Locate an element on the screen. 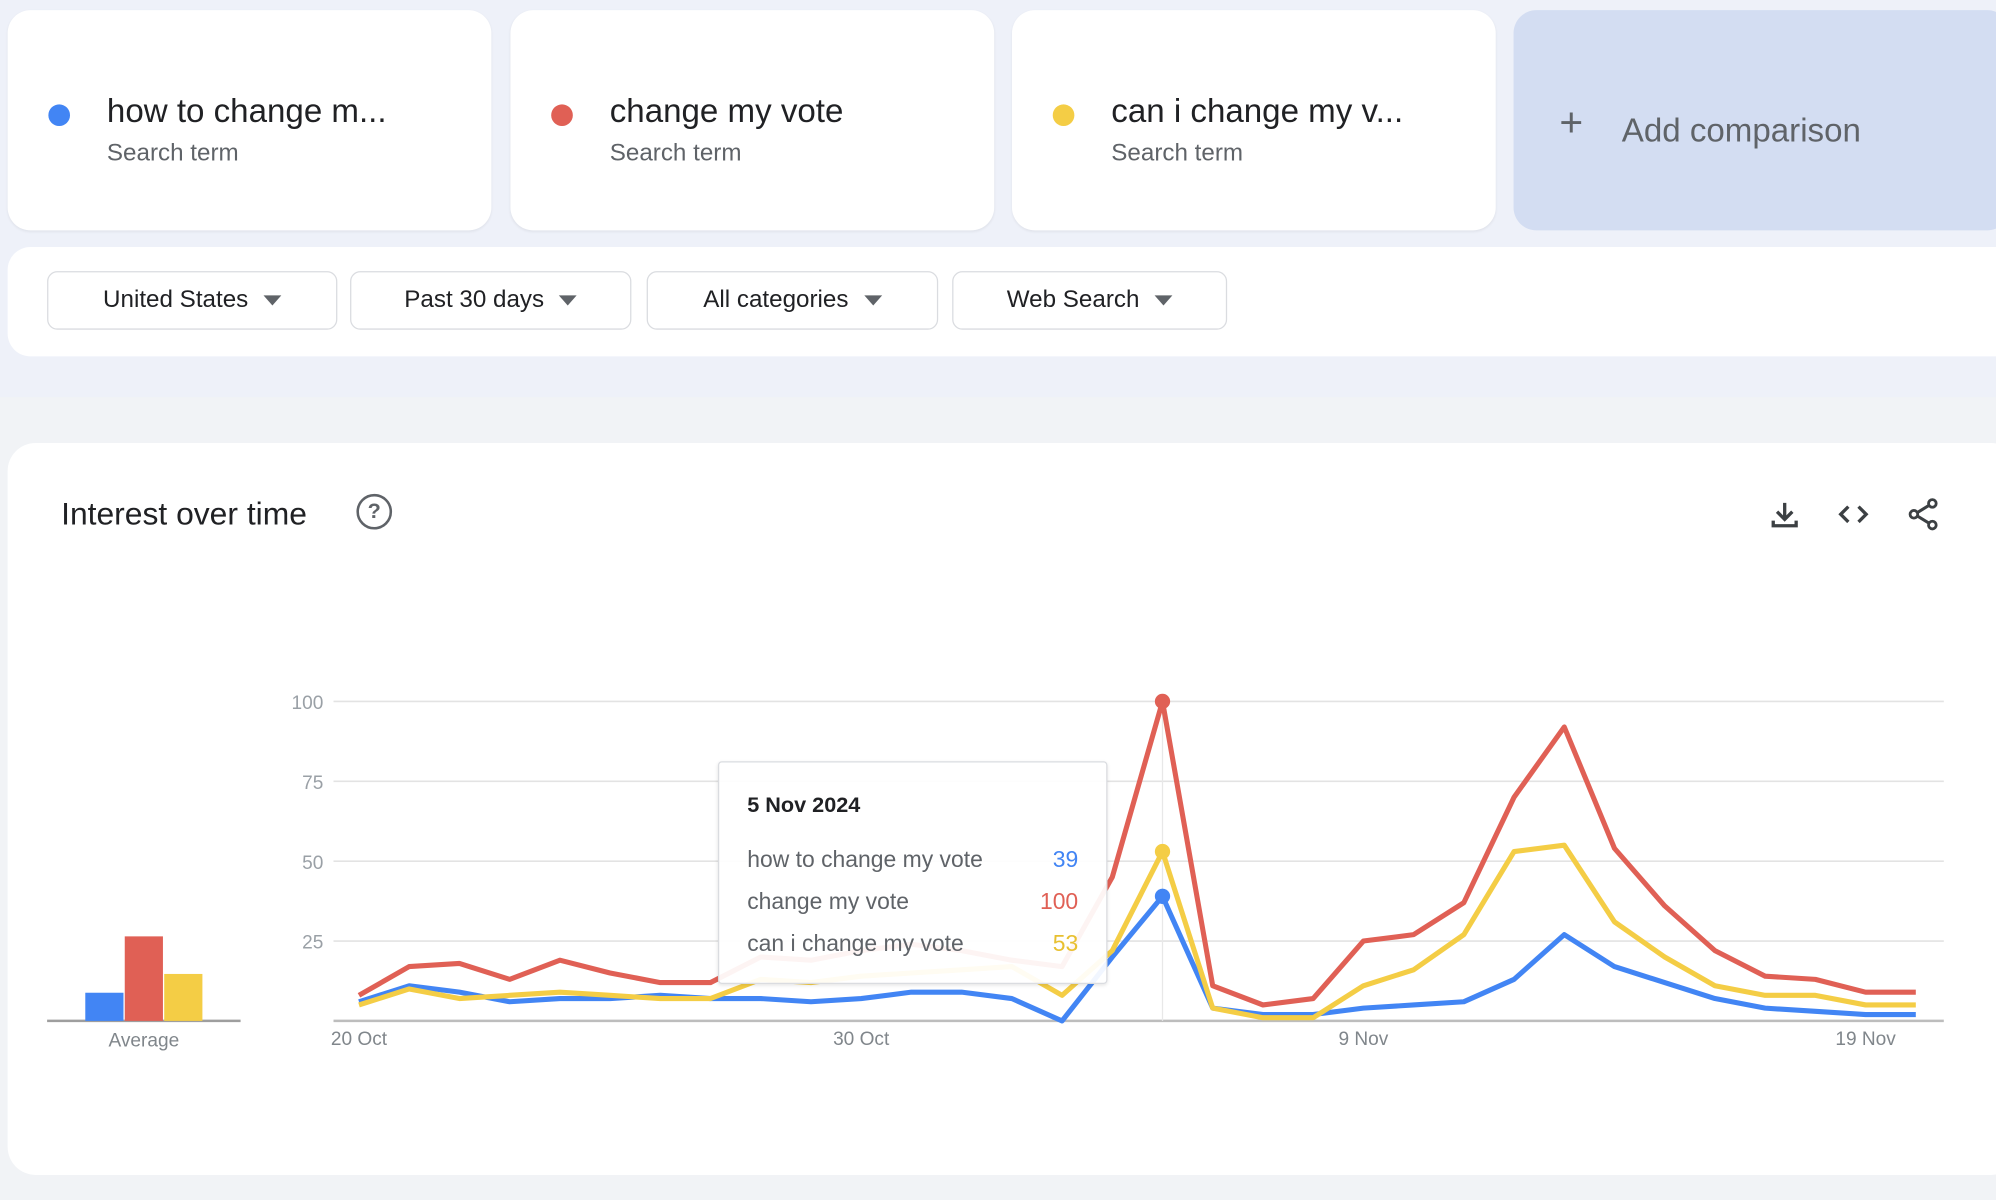 The width and height of the screenshot is (1996, 1200). x-tick-label: 20 Oct is located at coordinates (359, 1039).